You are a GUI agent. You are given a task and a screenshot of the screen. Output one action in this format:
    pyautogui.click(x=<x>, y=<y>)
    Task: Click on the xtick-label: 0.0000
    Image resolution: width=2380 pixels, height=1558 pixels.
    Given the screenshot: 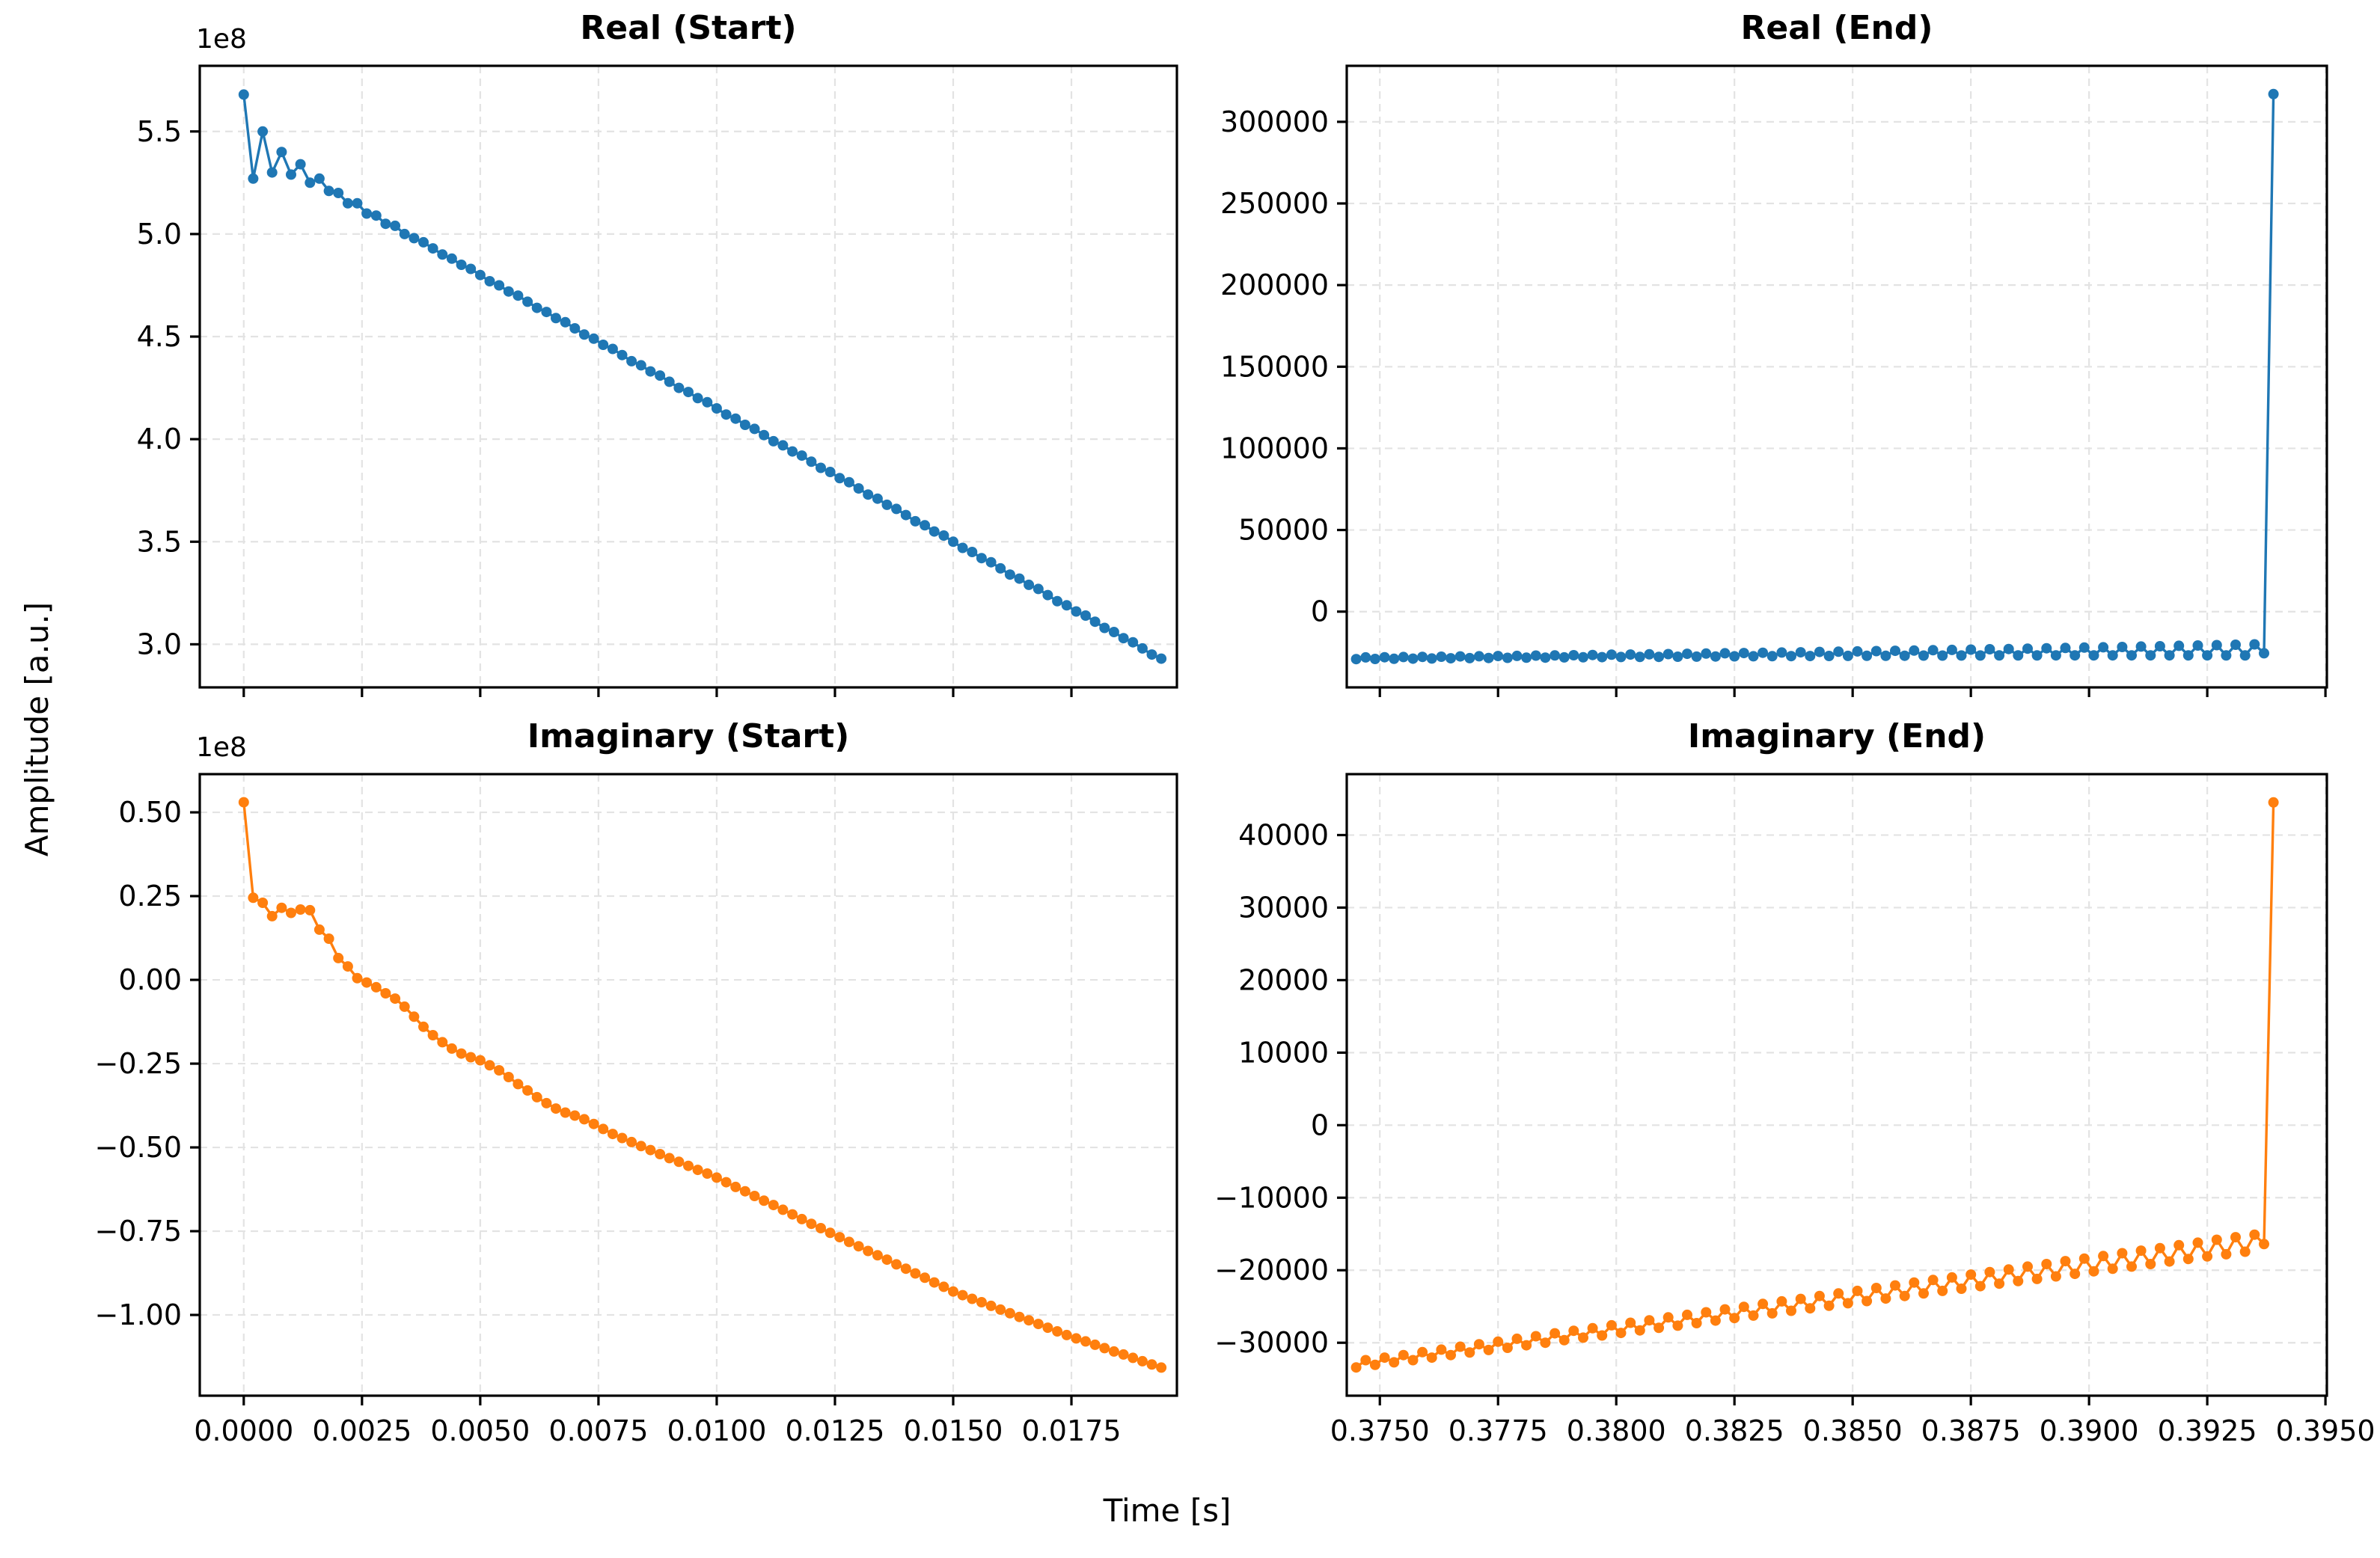 What is the action you would take?
    pyautogui.click(x=243, y=1430)
    